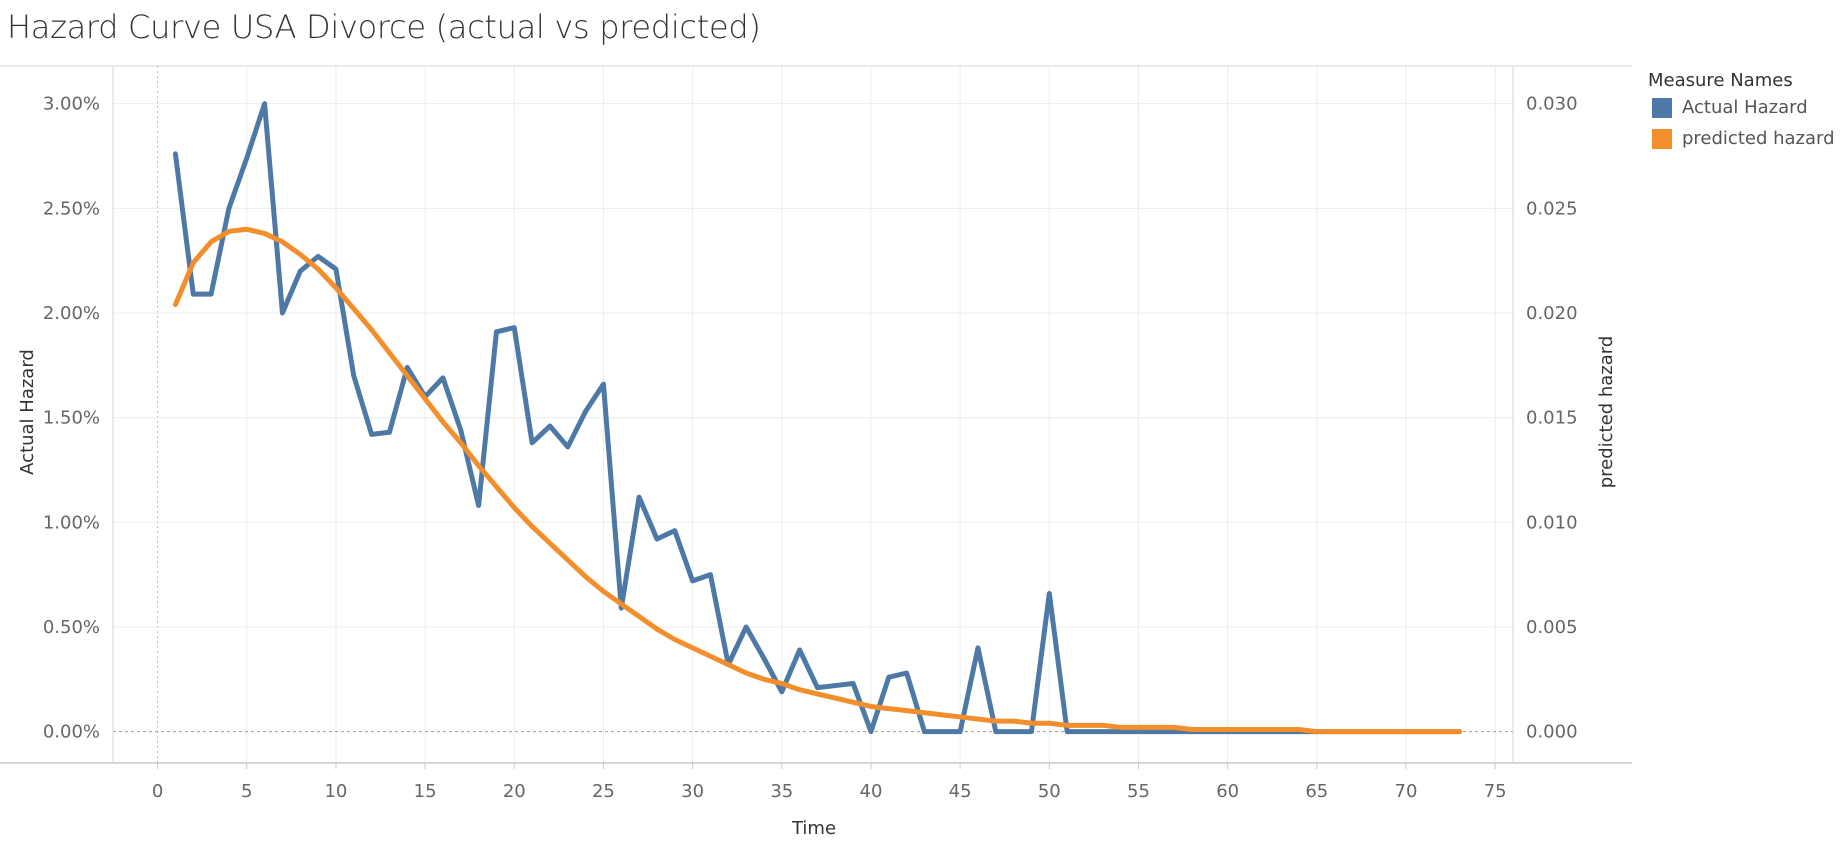  I want to click on right-axis-ticks: 0.000 0.005 0.010 0.015 0.020 0.025 0.030, so click(1552, 418).